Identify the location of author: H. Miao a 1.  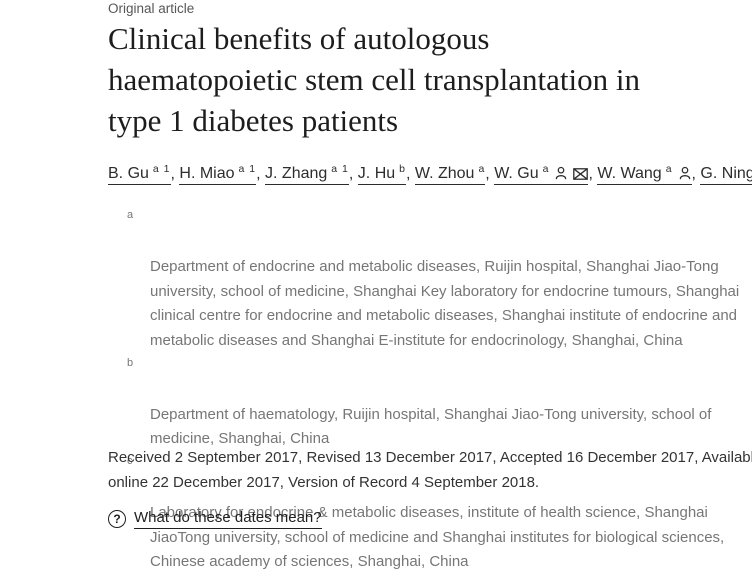
(218, 174).